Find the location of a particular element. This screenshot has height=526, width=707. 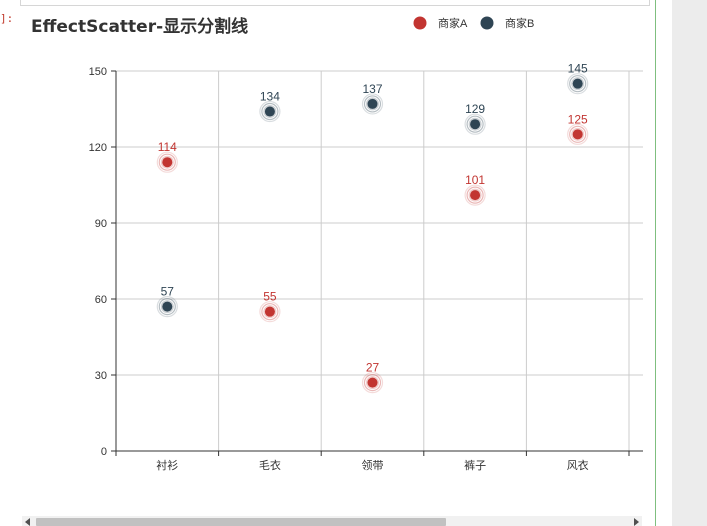

y-tick-label-4: 120 is located at coordinates (98, 148).